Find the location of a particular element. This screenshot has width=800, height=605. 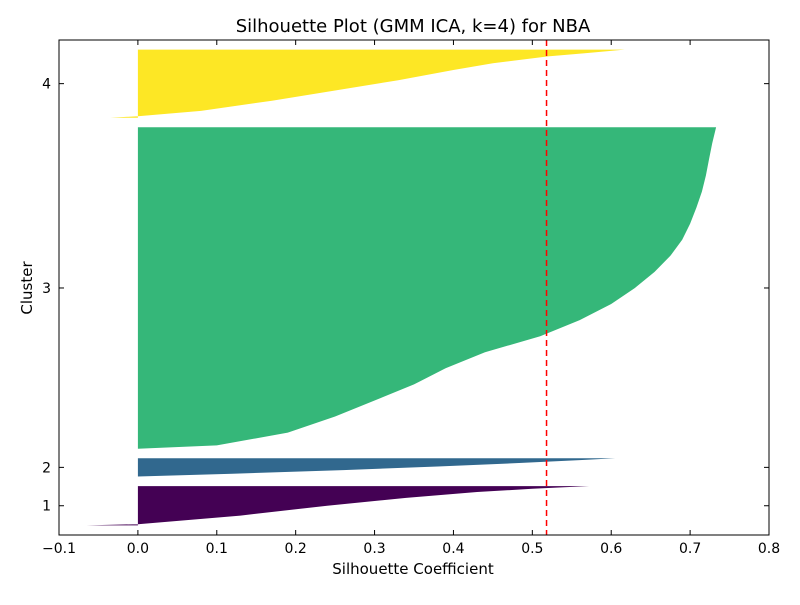

y-tick-label: 3 is located at coordinates (46, 289).